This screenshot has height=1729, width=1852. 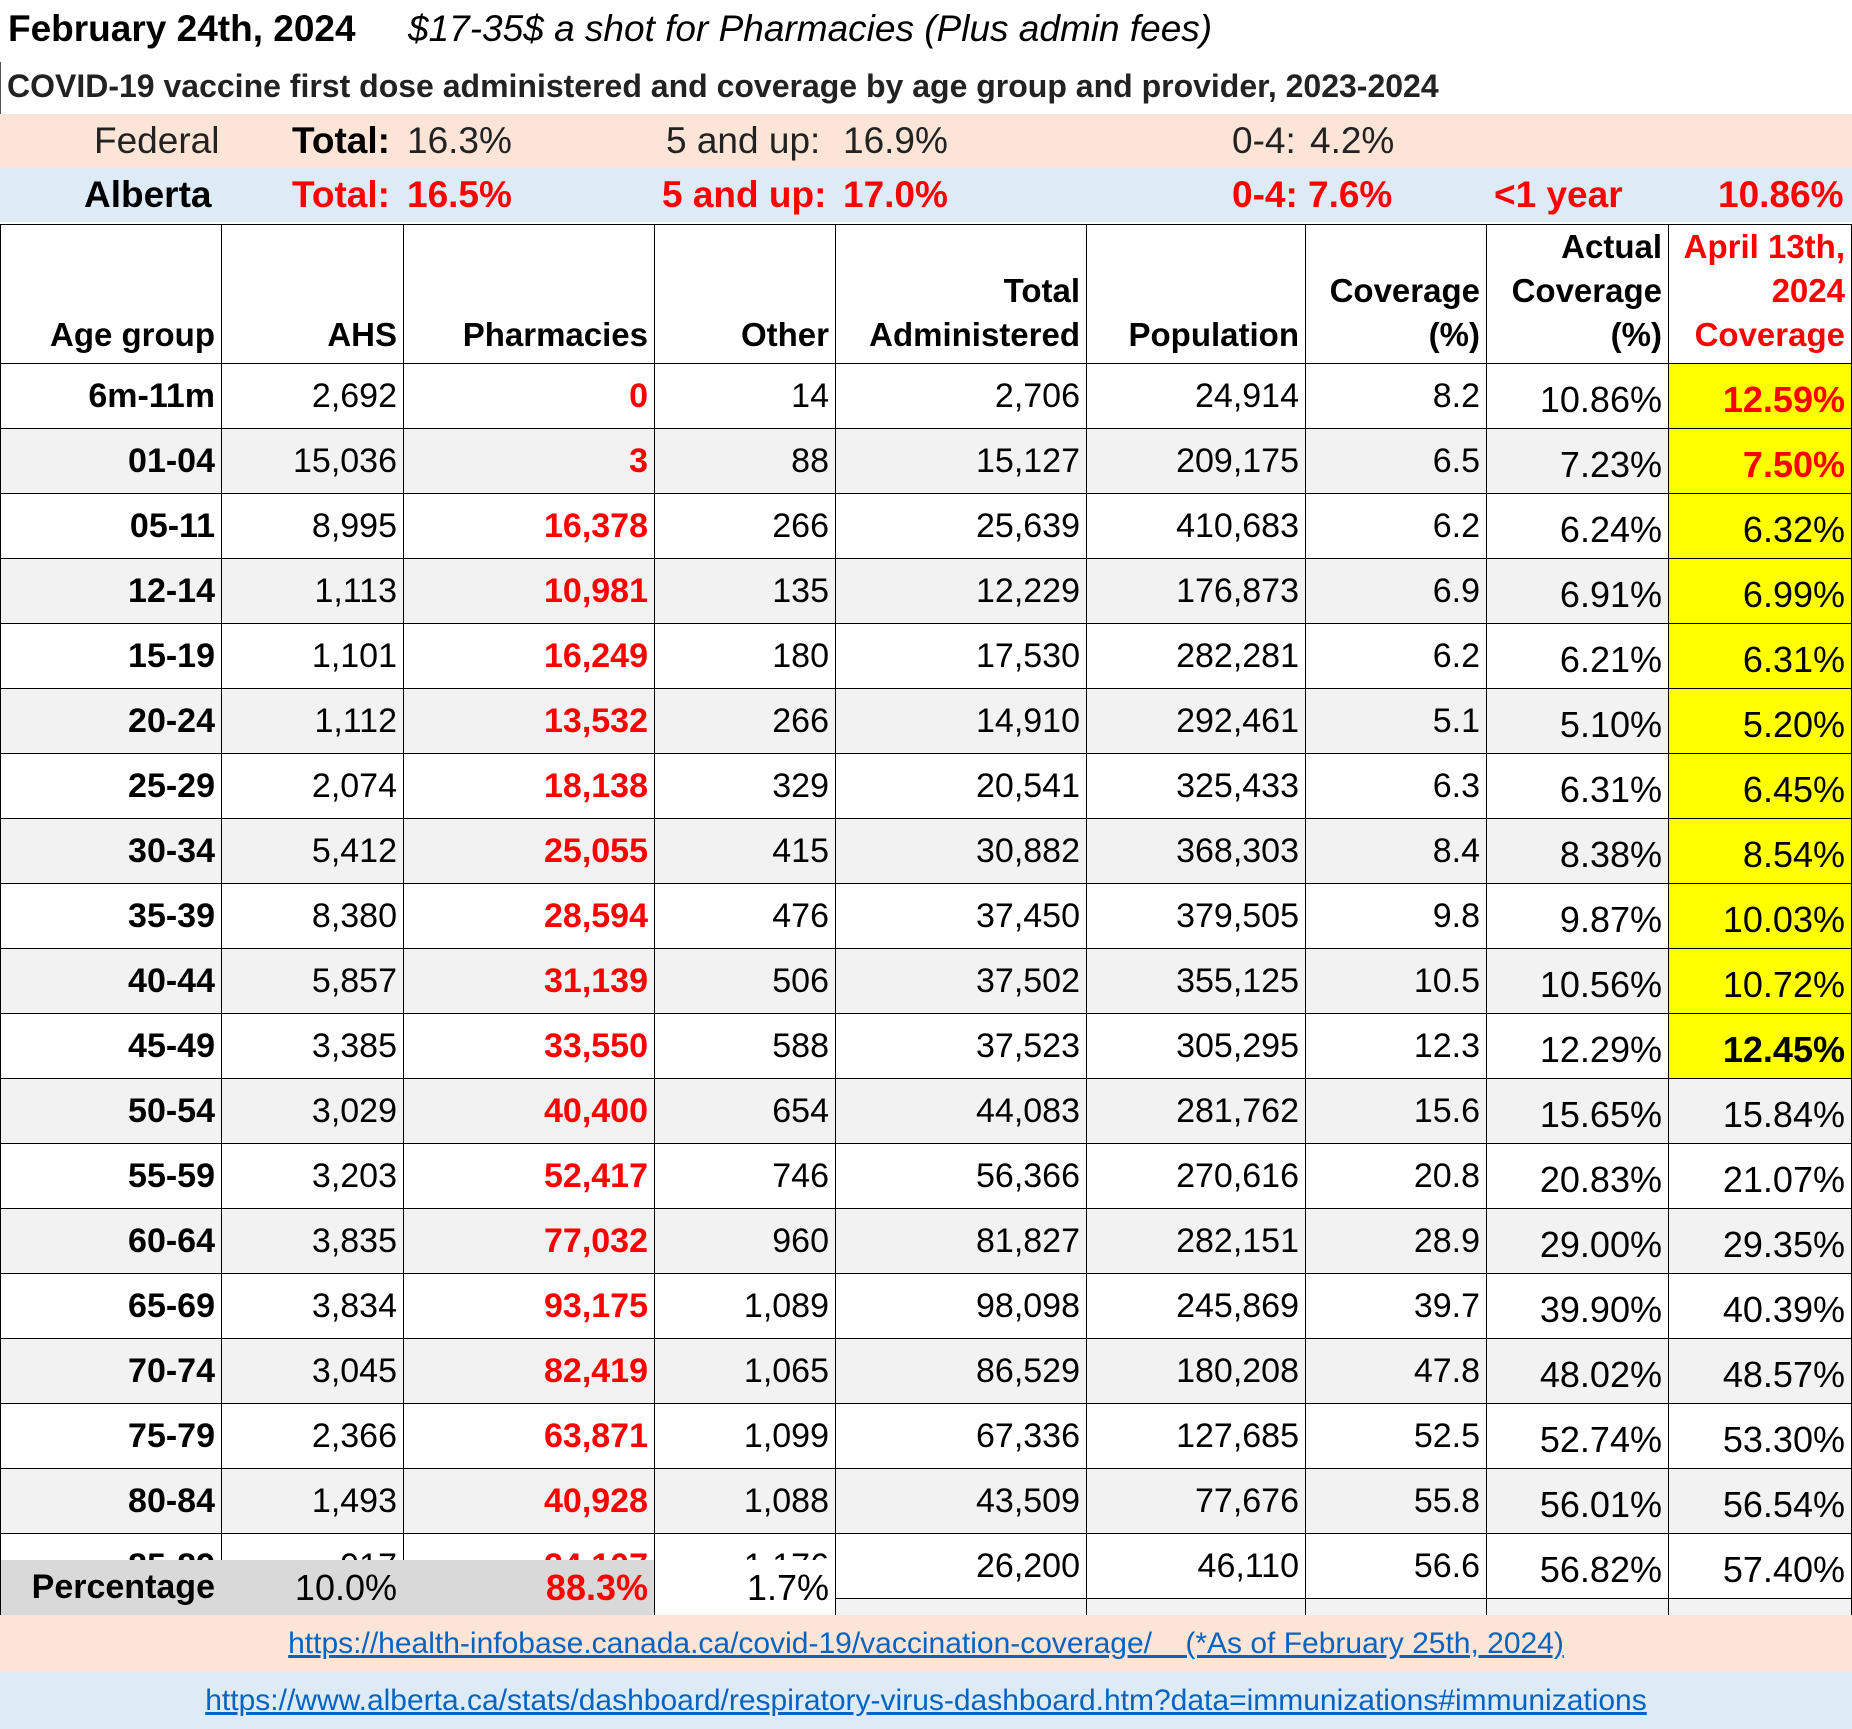 What do you see at coordinates (745, 396) in the screenshot?
I see `other-cell: 14` at bounding box center [745, 396].